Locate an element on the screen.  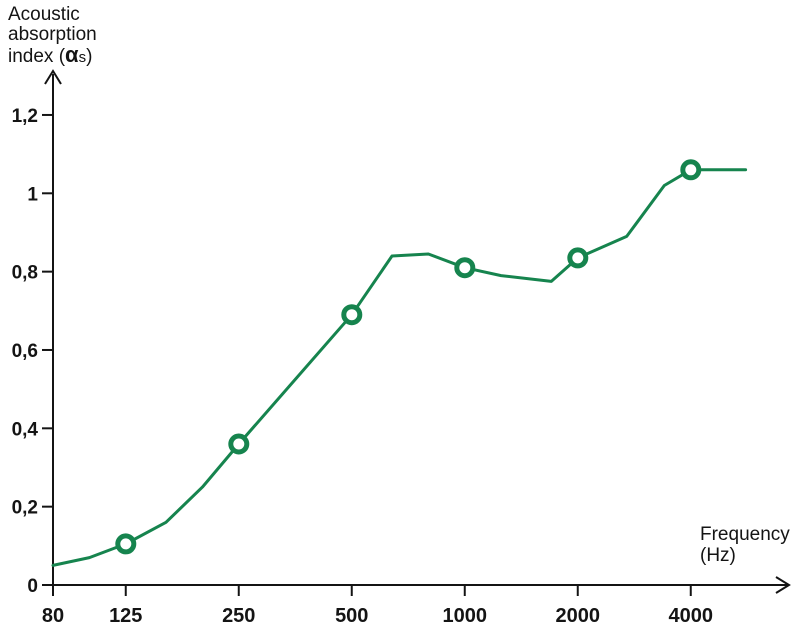
alpha-subscript: s is located at coordinates (82, 57).